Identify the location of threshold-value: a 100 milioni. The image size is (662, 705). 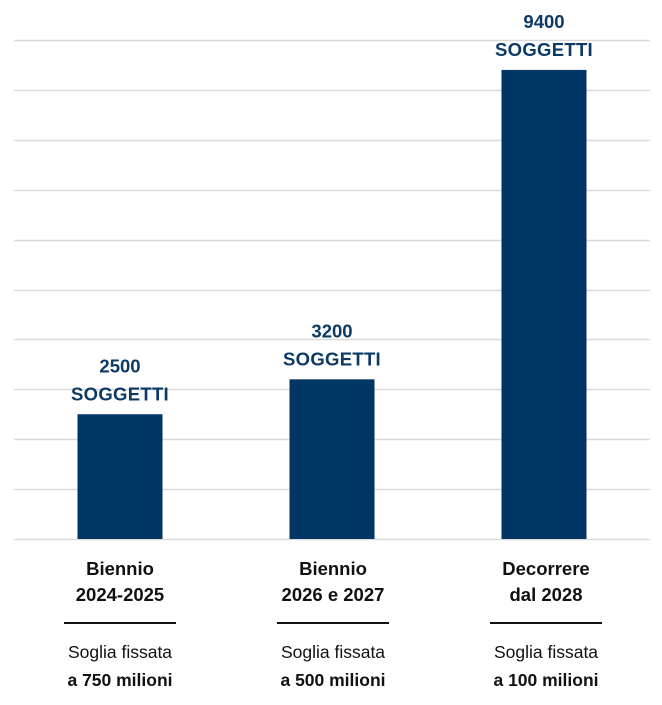
(546, 680).